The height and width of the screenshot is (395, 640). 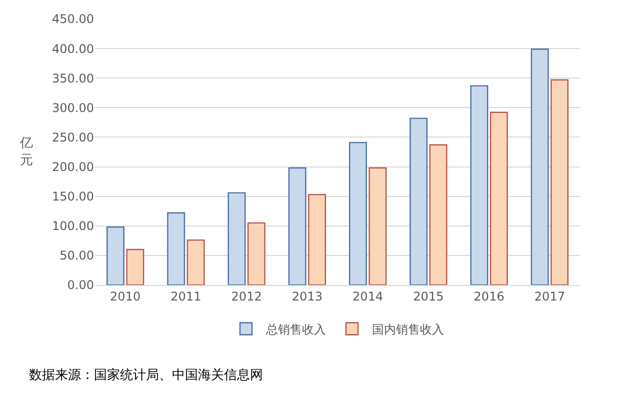 What do you see at coordinates (428, 296) in the screenshot?
I see `x-tick-label: 2015` at bounding box center [428, 296].